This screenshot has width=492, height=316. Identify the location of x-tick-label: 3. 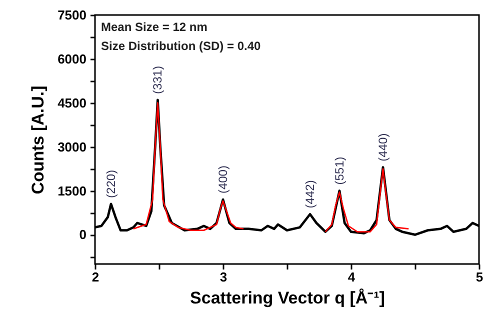
(224, 277).